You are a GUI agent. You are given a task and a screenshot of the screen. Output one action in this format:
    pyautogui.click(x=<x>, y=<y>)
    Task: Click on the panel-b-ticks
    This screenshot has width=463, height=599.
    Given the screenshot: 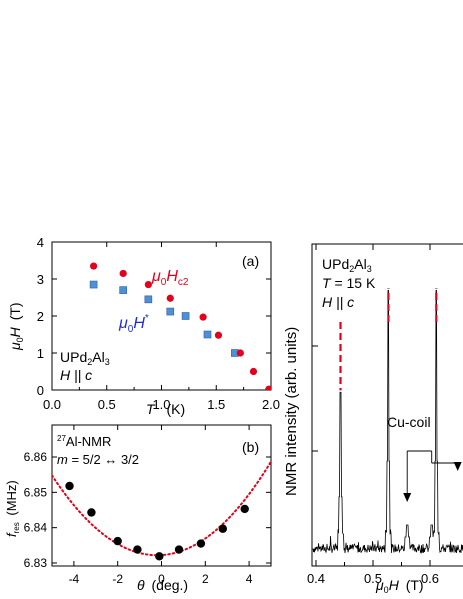 What is the action you would take?
    pyautogui.click(x=161, y=495)
    